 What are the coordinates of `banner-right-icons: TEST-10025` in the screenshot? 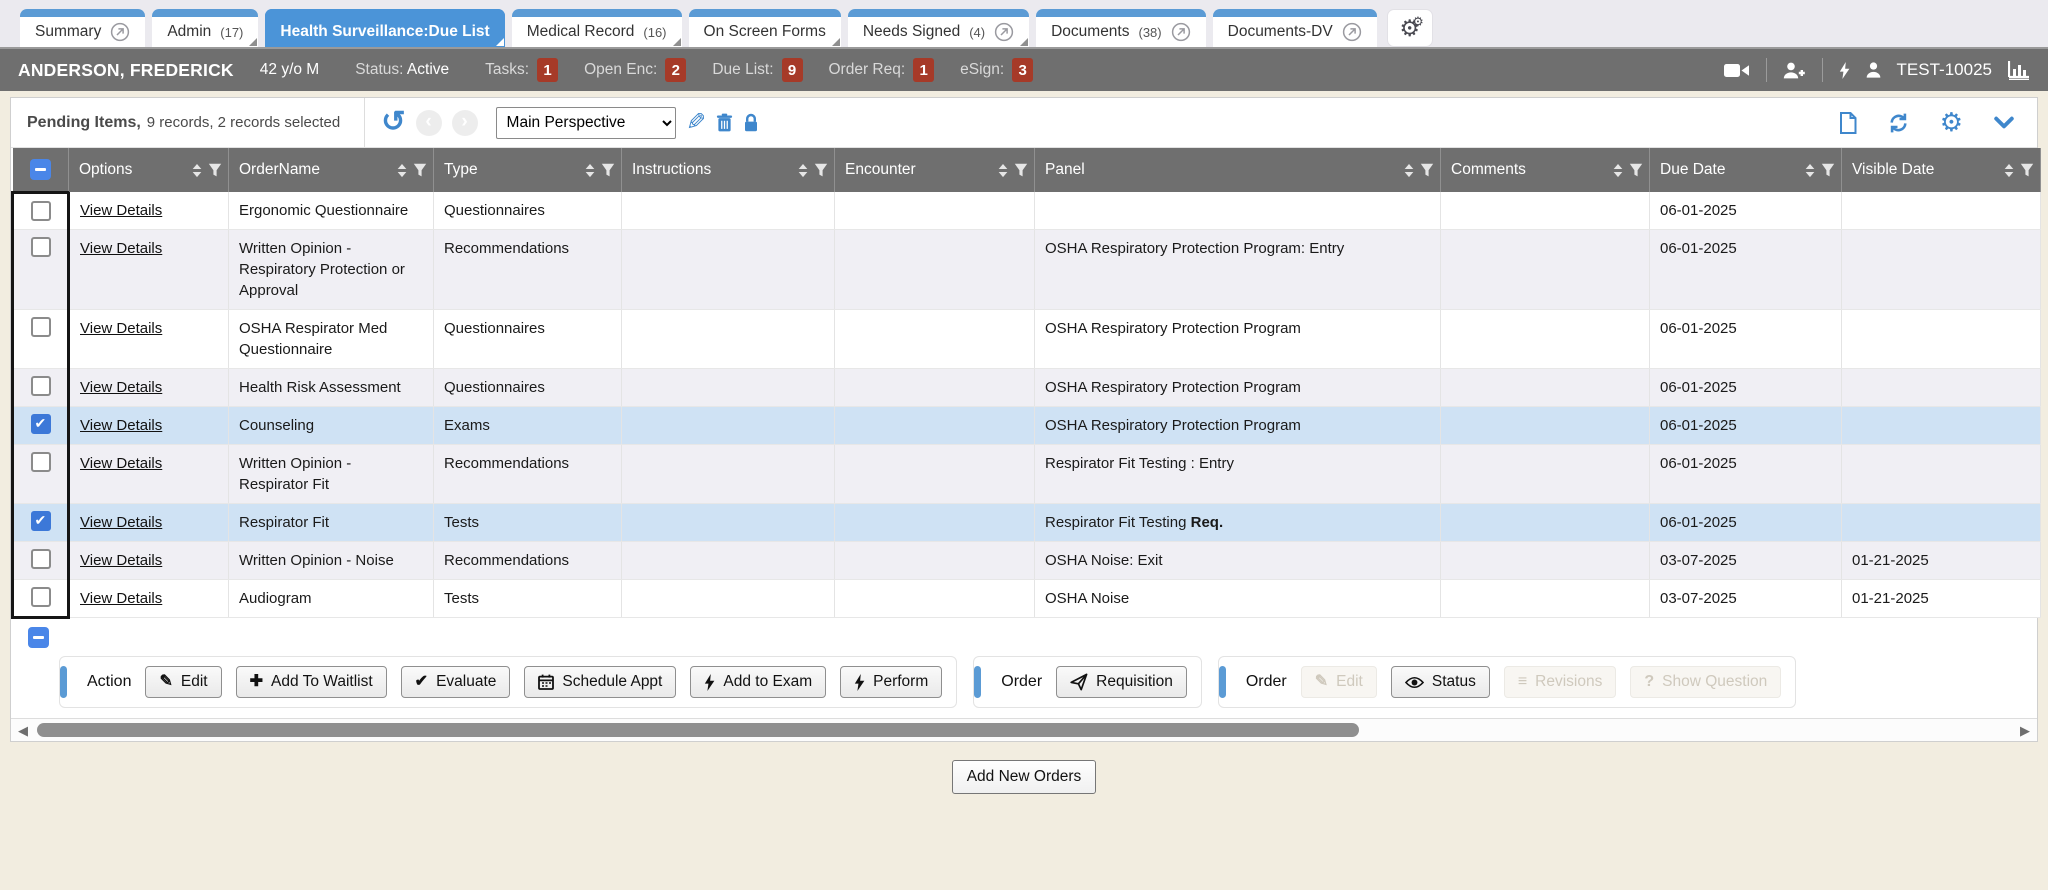 It's located at (1876, 70).